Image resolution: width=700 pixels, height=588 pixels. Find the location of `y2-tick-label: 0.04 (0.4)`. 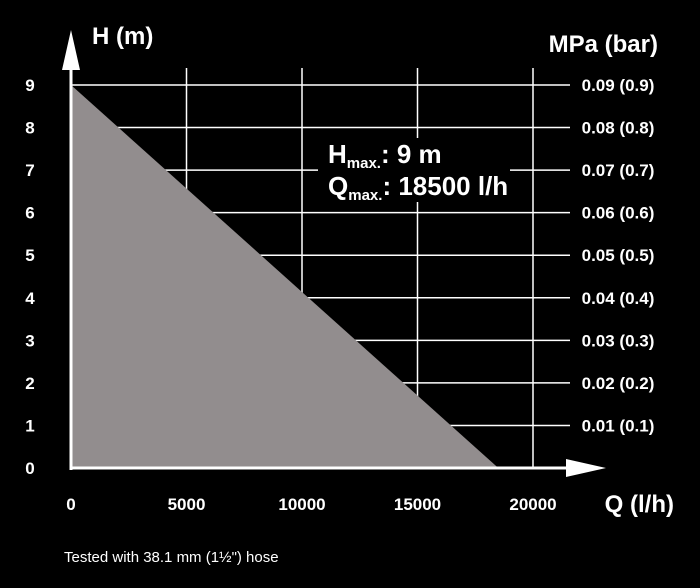

y2-tick-label: 0.04 (0.4) is located at coordinates (618, 298).